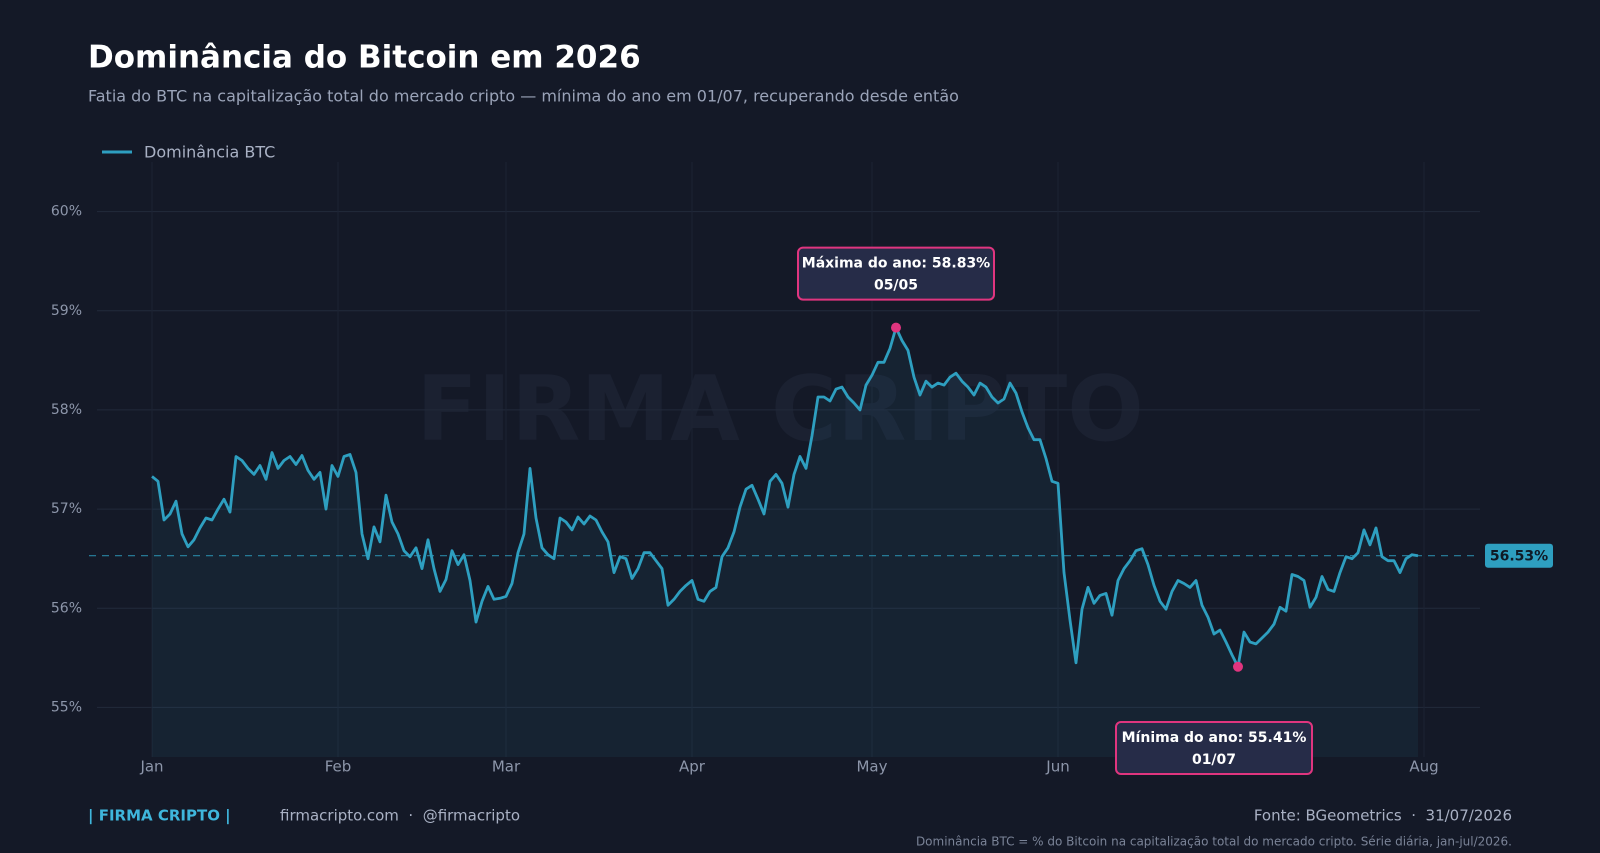 The width and height of the screenshot is (1600, 853). I want to click on reference-badge, so click(1519, 555).